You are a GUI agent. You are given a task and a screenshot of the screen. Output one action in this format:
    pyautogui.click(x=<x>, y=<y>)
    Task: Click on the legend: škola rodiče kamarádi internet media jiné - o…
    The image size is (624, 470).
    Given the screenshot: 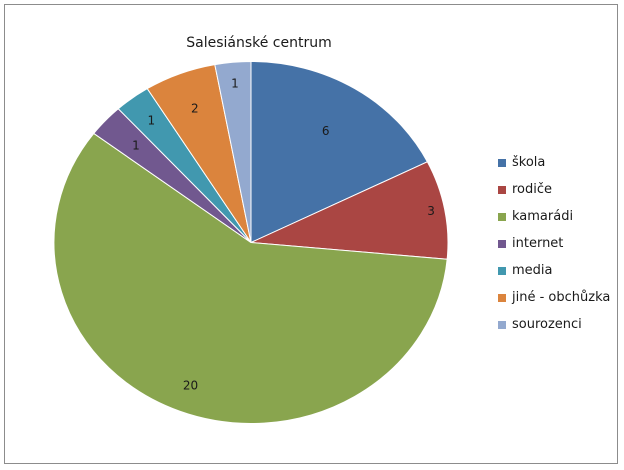 What is the action you would take?
    pyautogui.click(x=554, y=243)
    